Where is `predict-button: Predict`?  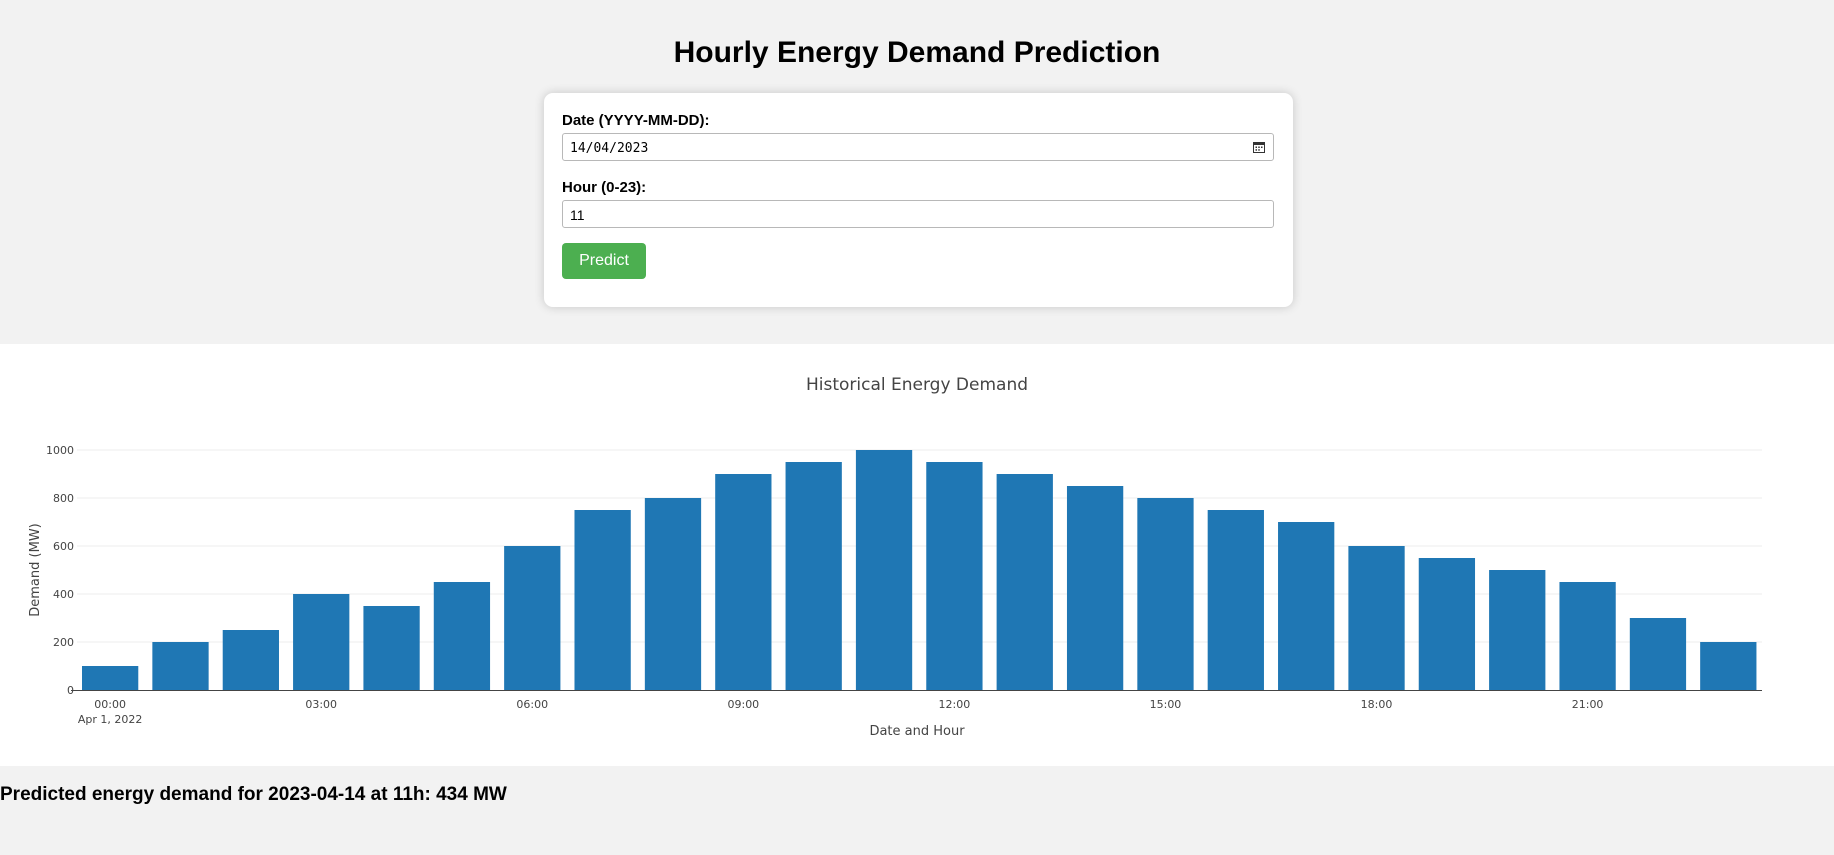 predict-button: Predict is located at coordinates (604, 261).